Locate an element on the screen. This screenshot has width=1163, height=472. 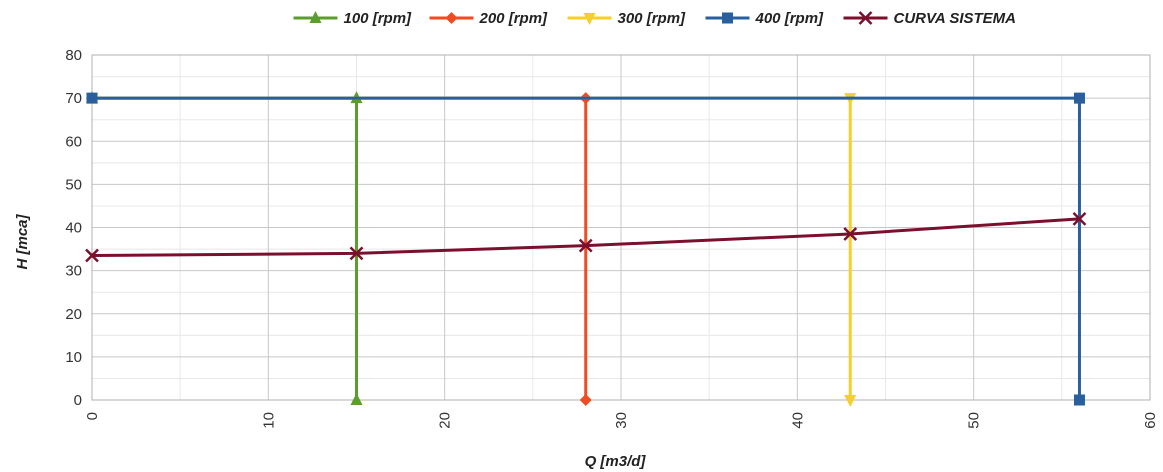
legend-item-0: 100 [rpm] is located at coordinates (353, 18).